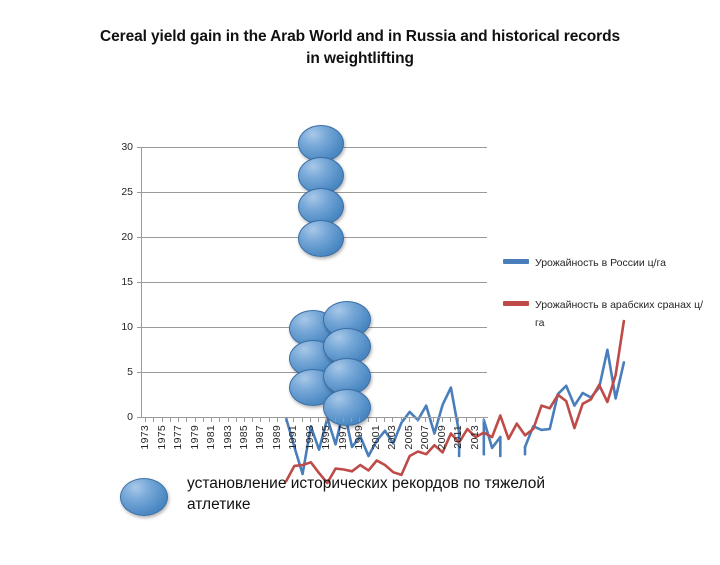 This screenshot has width=720, height=565. Describe the element at coordinates (425, 437) in the screenshot. I see `category-axis-tick-label: 2007` at that location.